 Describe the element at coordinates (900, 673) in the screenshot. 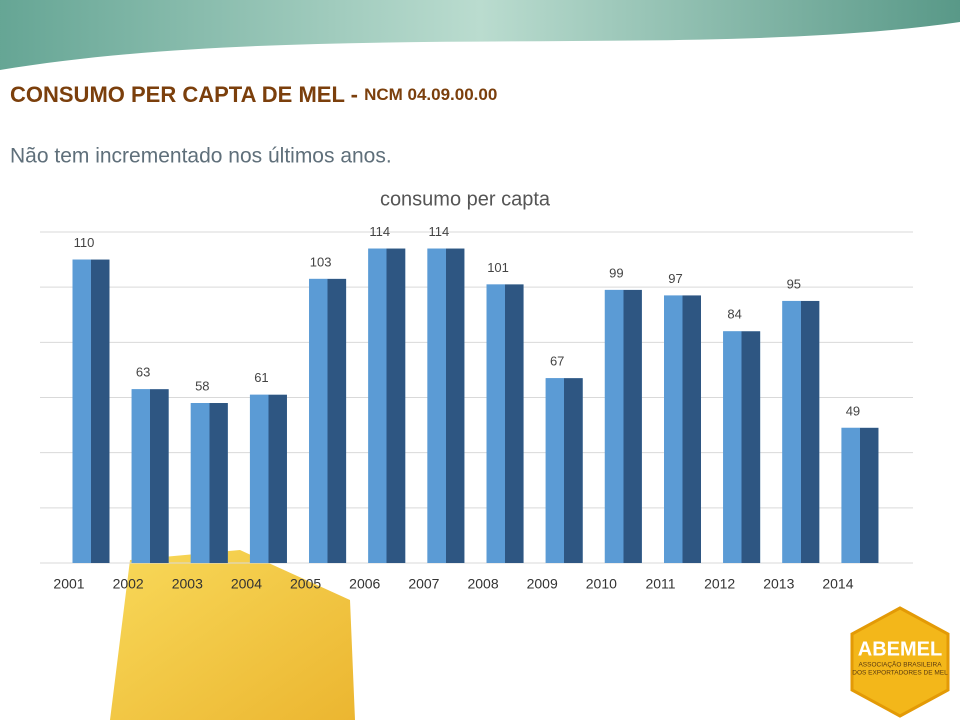

I see `logo-tagline: DOS EXPORTADORES DE MEL` at that location.